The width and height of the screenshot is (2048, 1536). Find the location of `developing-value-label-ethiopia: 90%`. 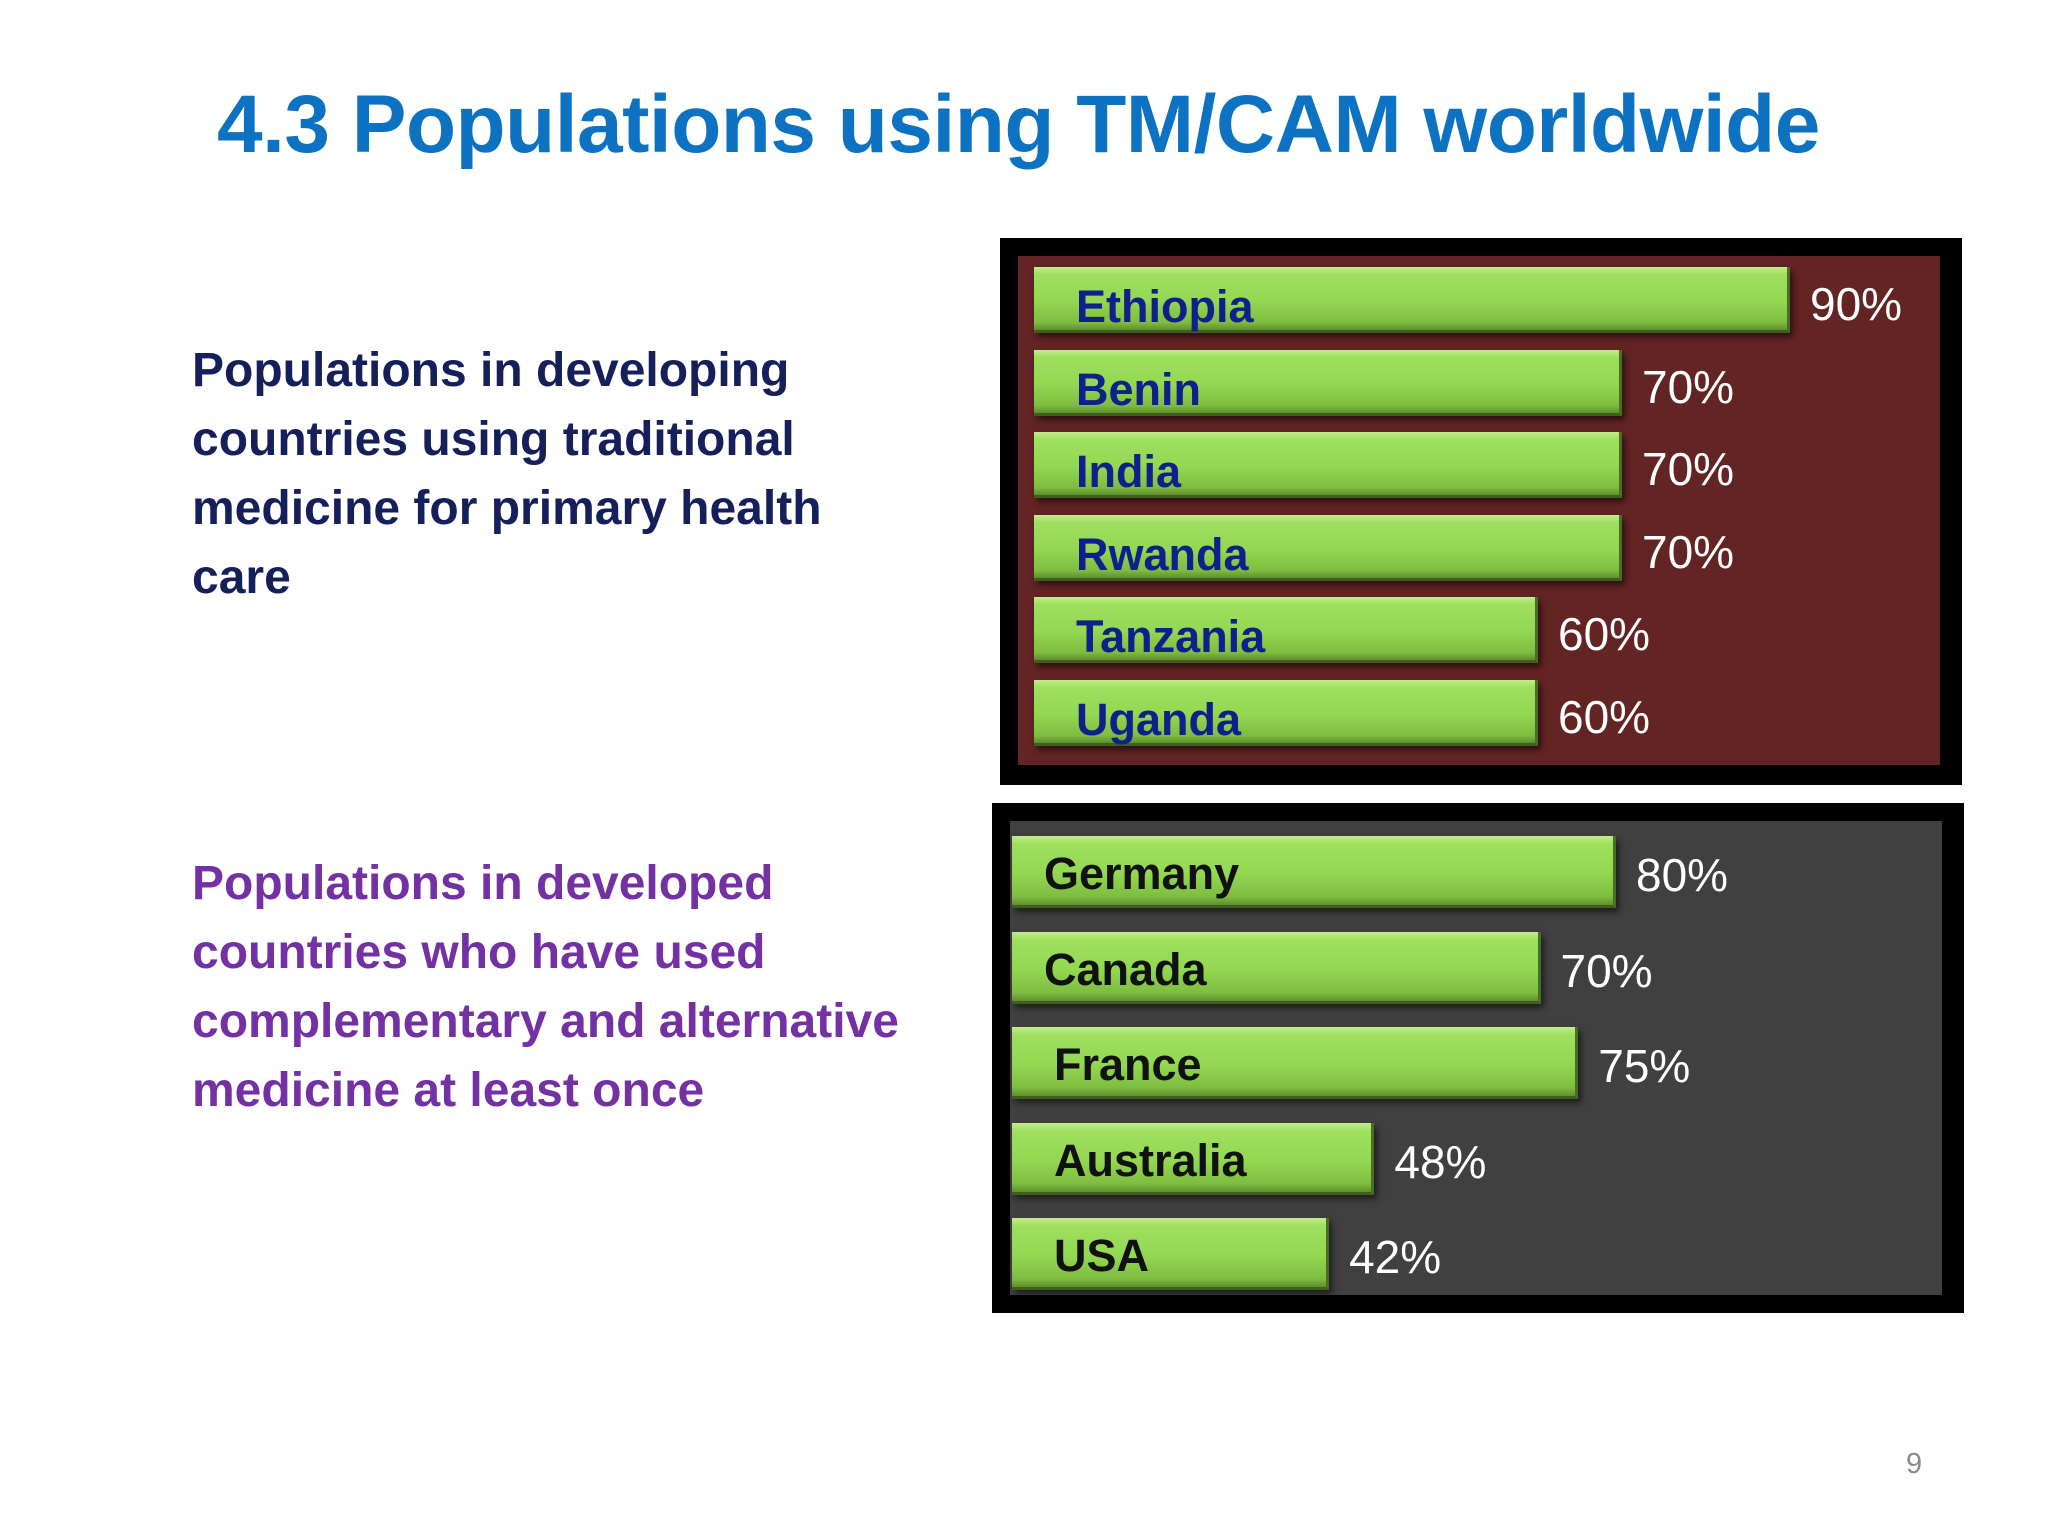

developing-value-label-ethiopia: 90% is located at coordinates (1856, 304).